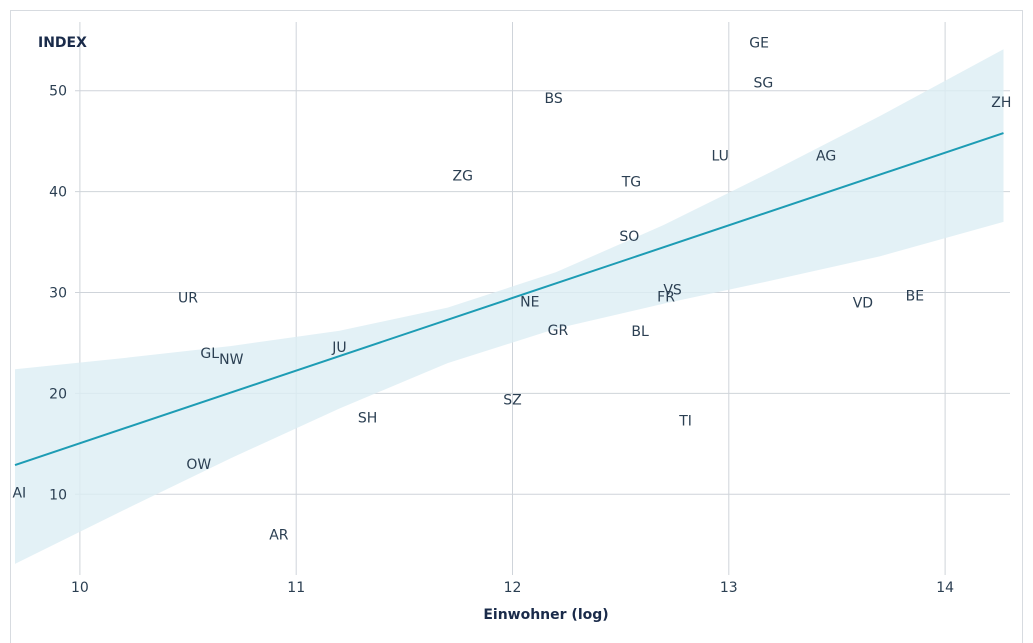 The width and height of the screenshot is (1033, 643). I want to click on y-tick-label: 30, so click(58, 294).